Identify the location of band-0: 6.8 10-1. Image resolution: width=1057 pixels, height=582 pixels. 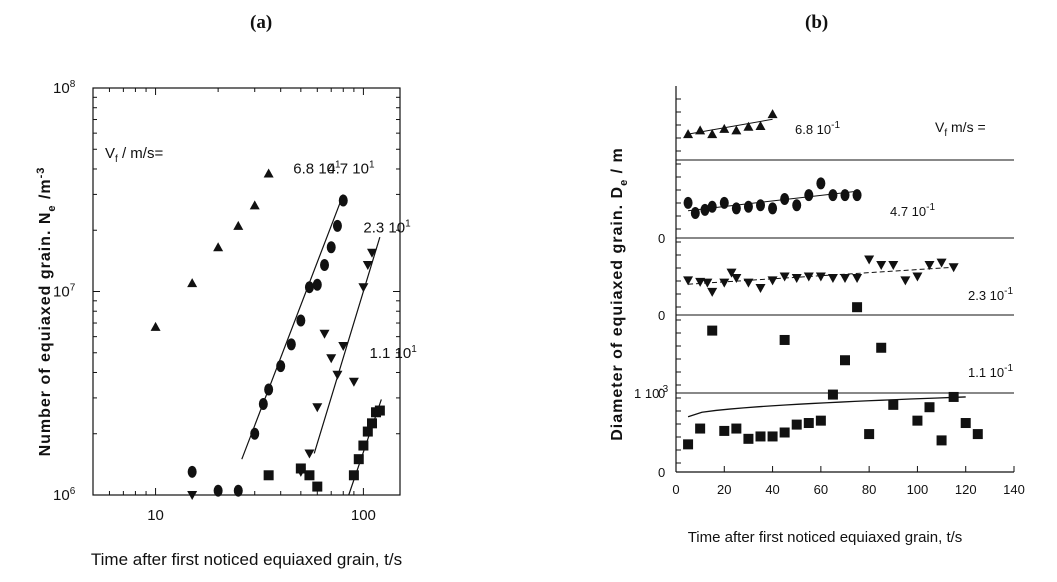
(761, 124).